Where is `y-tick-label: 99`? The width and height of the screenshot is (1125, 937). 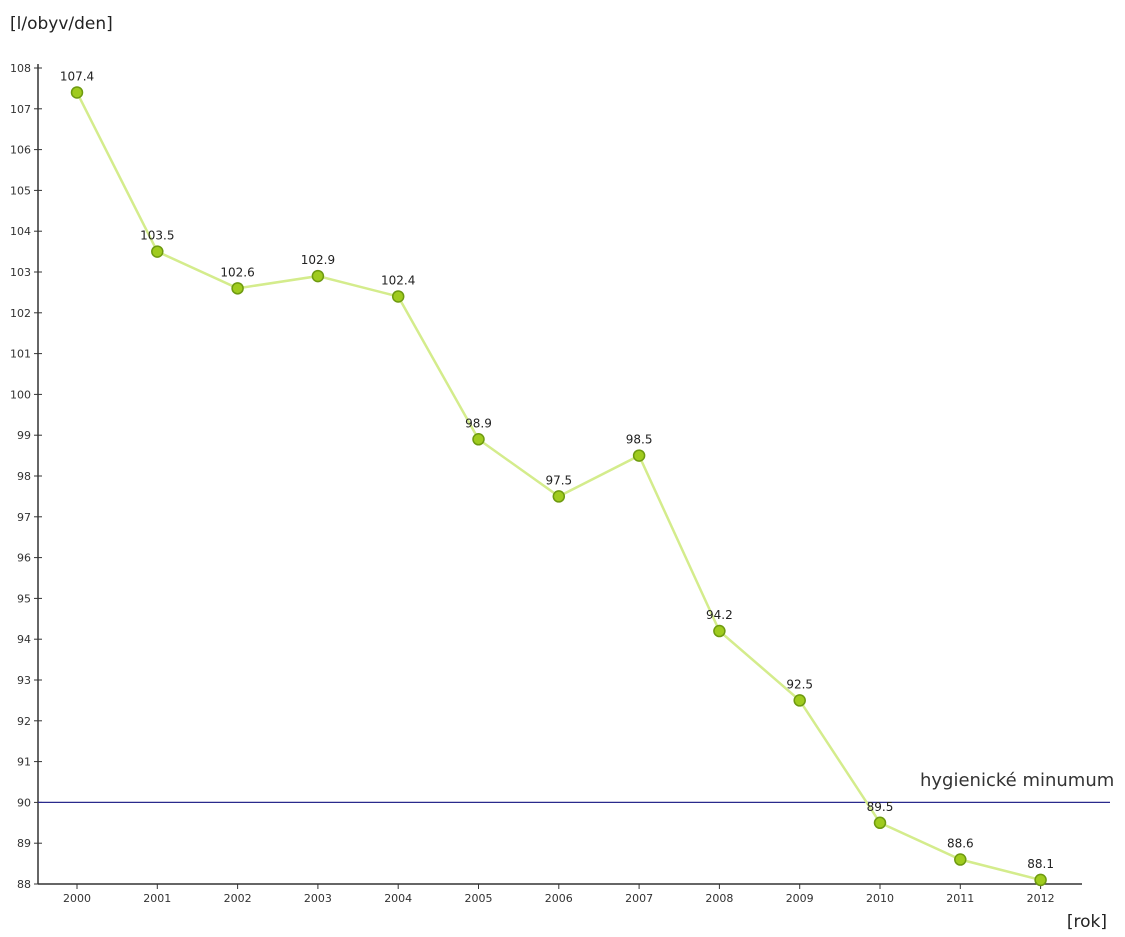
y-tick-label: 99 is located at coordinates (24, 435).